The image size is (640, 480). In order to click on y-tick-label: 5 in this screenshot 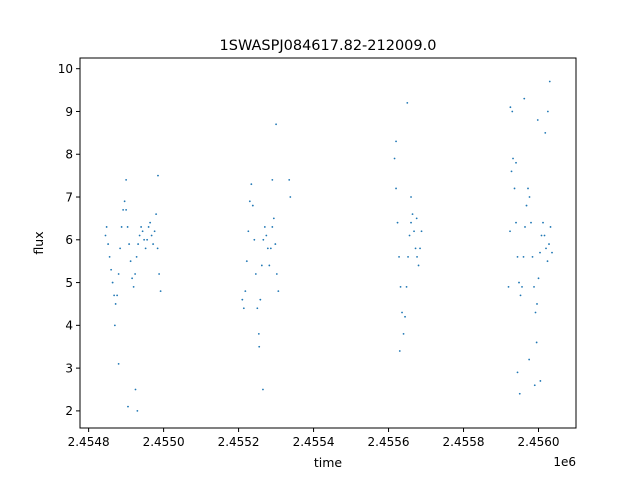, I will do `click(69, 283)`.